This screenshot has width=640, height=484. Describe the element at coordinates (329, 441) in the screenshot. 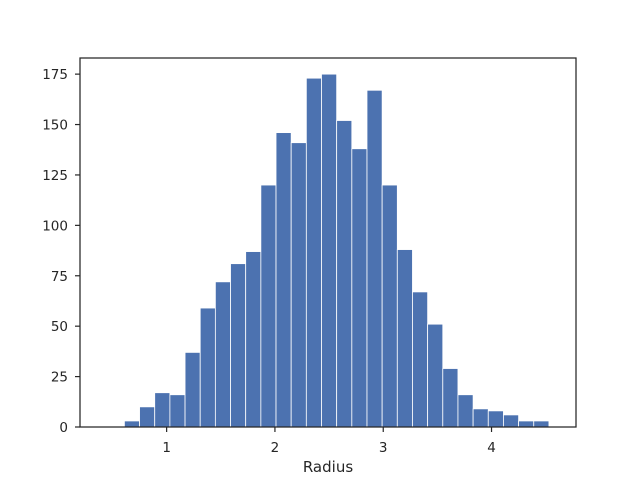

I see `x-axis-ticks: 1 2 3 4` at that location.